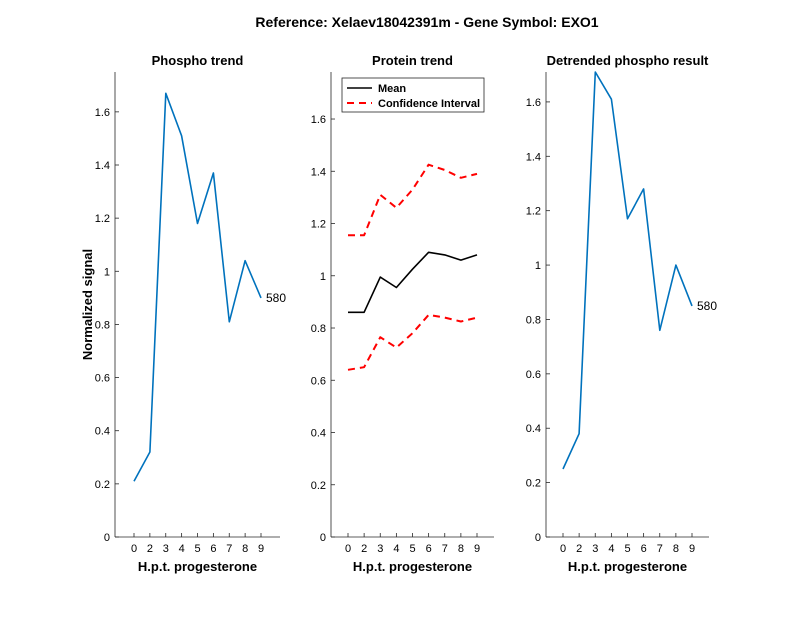  I want to click on chart-legend: Mean Confidence Interval, so click(413, 95).